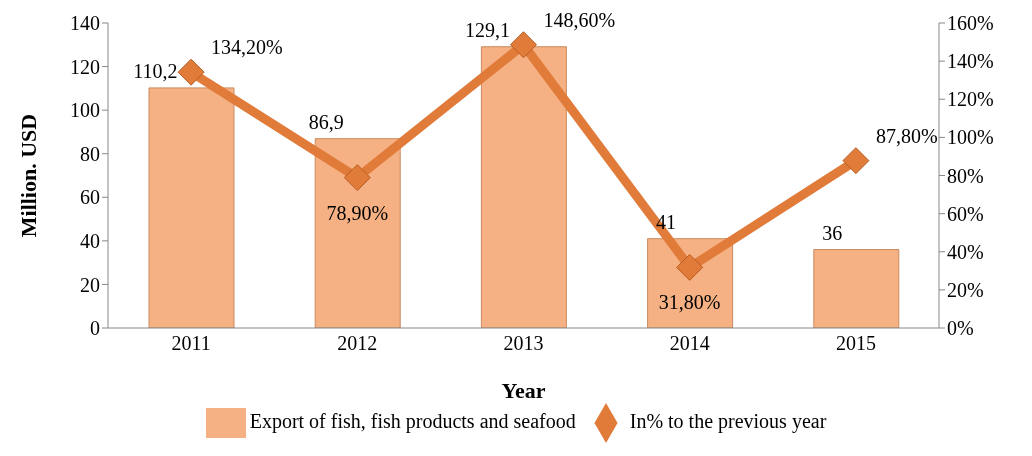  Describe the element at coordinates (965, 175) in the screenshot. I see `y2-tick-label: 80%` at that location.